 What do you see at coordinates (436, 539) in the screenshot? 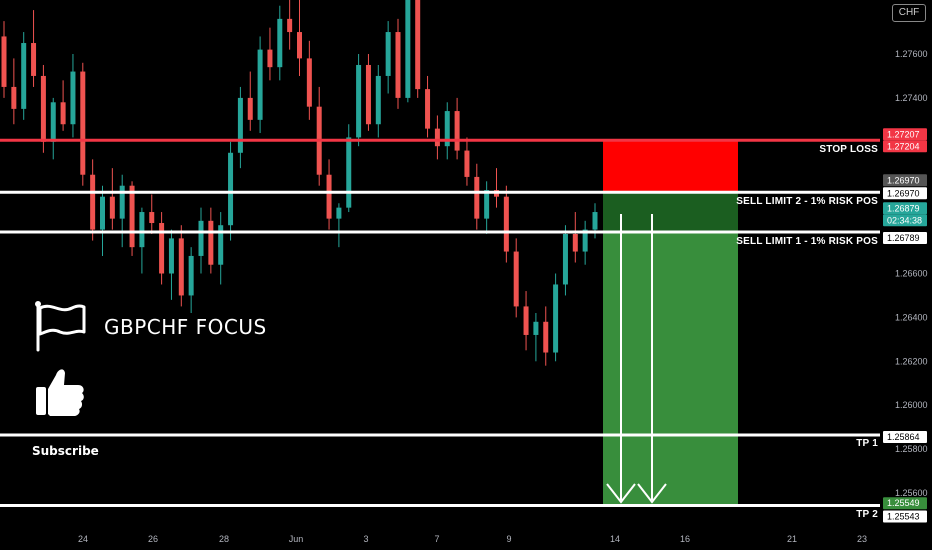
I see `time-tick: 7` at bounding box center [436, 539].